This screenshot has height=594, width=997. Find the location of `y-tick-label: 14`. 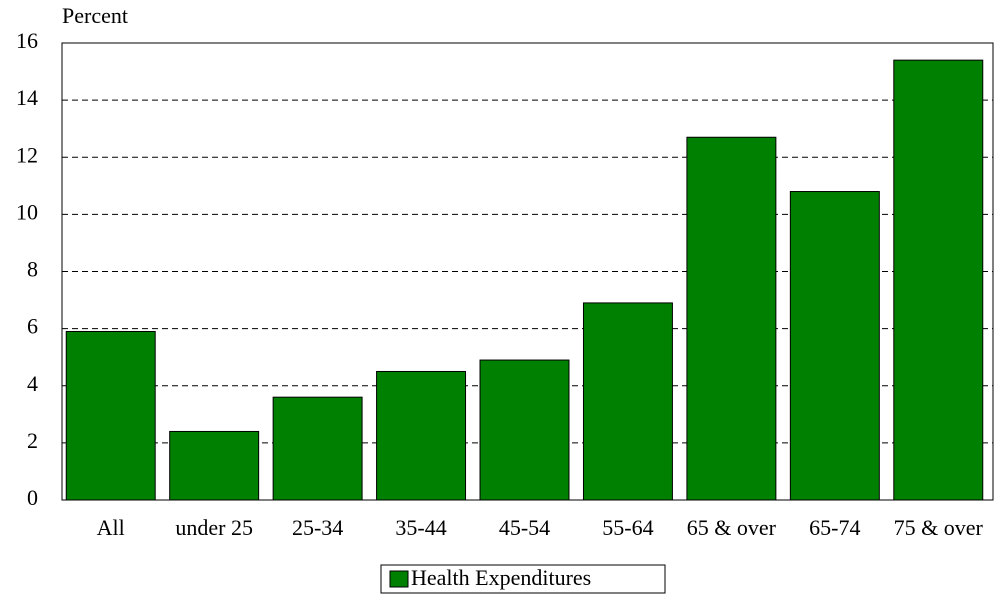

y-tick-label: 14 is located at coordinates (27, 97).